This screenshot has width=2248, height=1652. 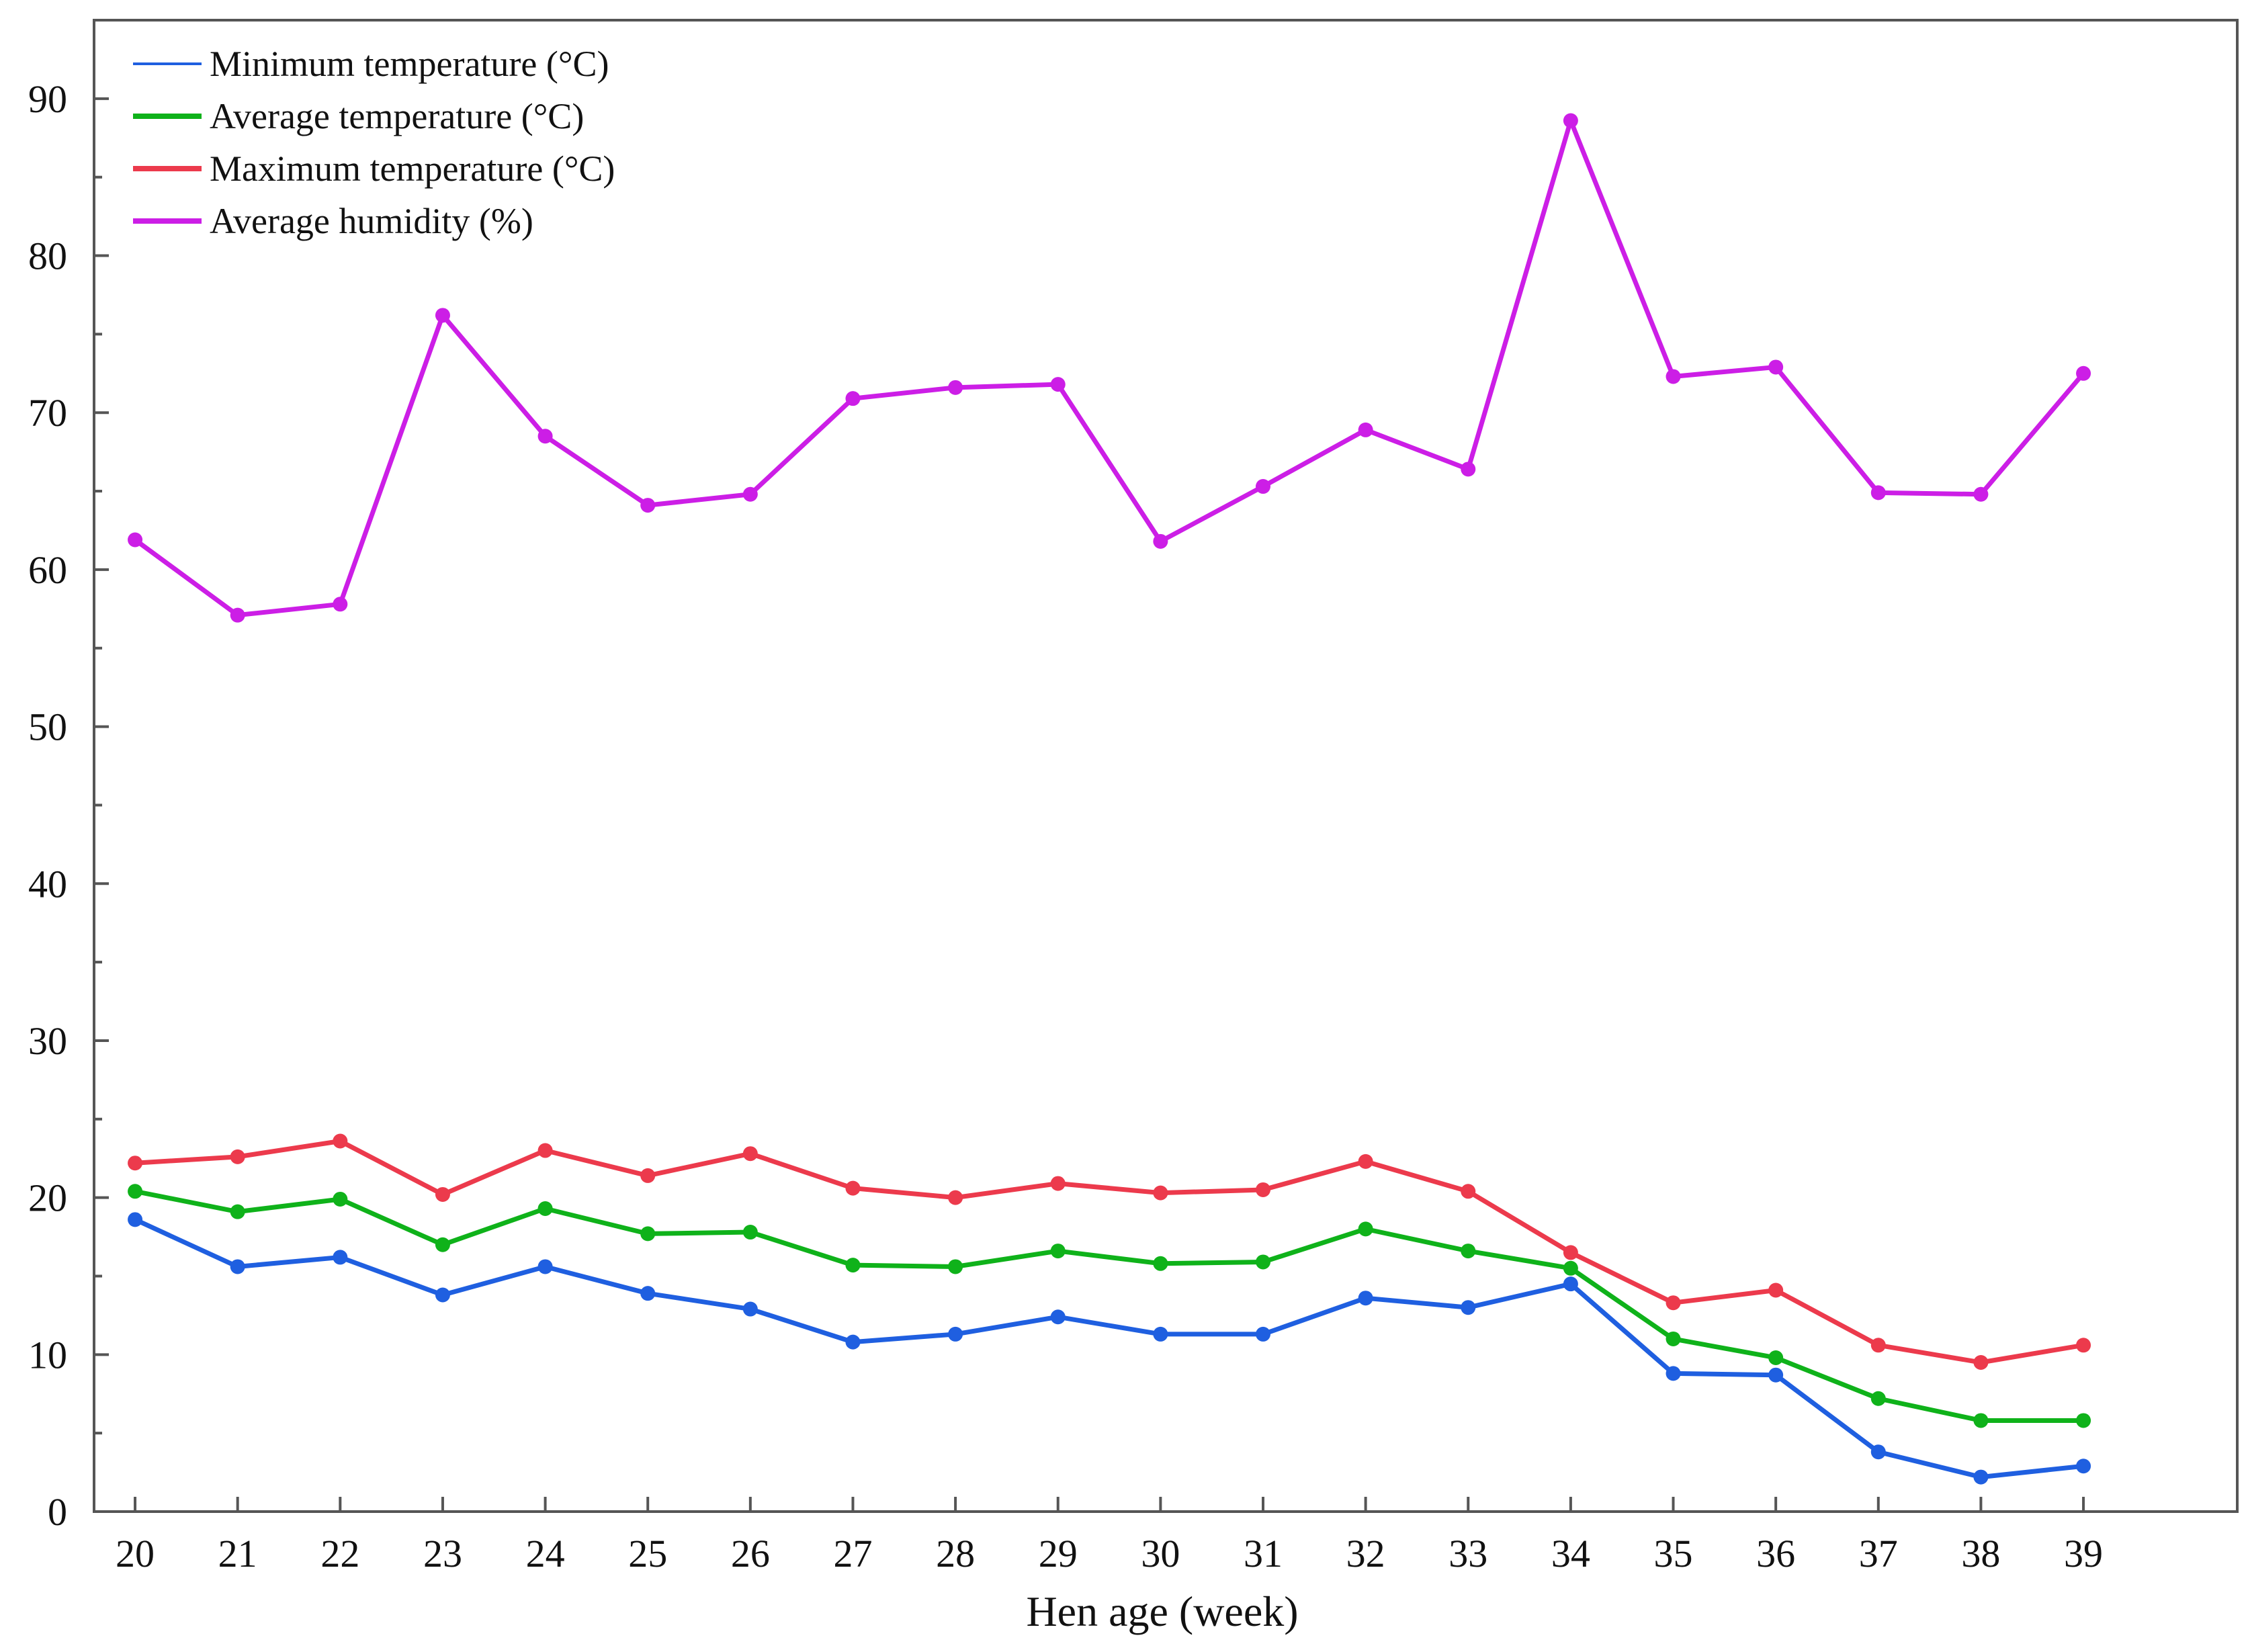 What do you see at coordinates (1160, 1553) in the screenshot?
I see `x-tick-label: 30` at bounding box center [1160, 1553].